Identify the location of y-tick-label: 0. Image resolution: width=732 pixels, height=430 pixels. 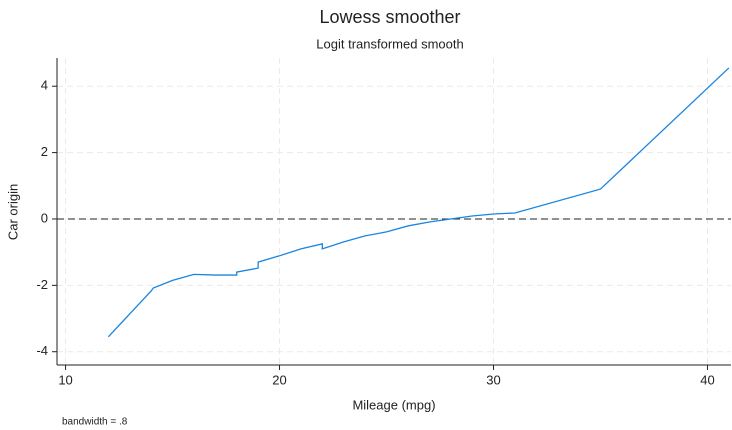
(44, 217).